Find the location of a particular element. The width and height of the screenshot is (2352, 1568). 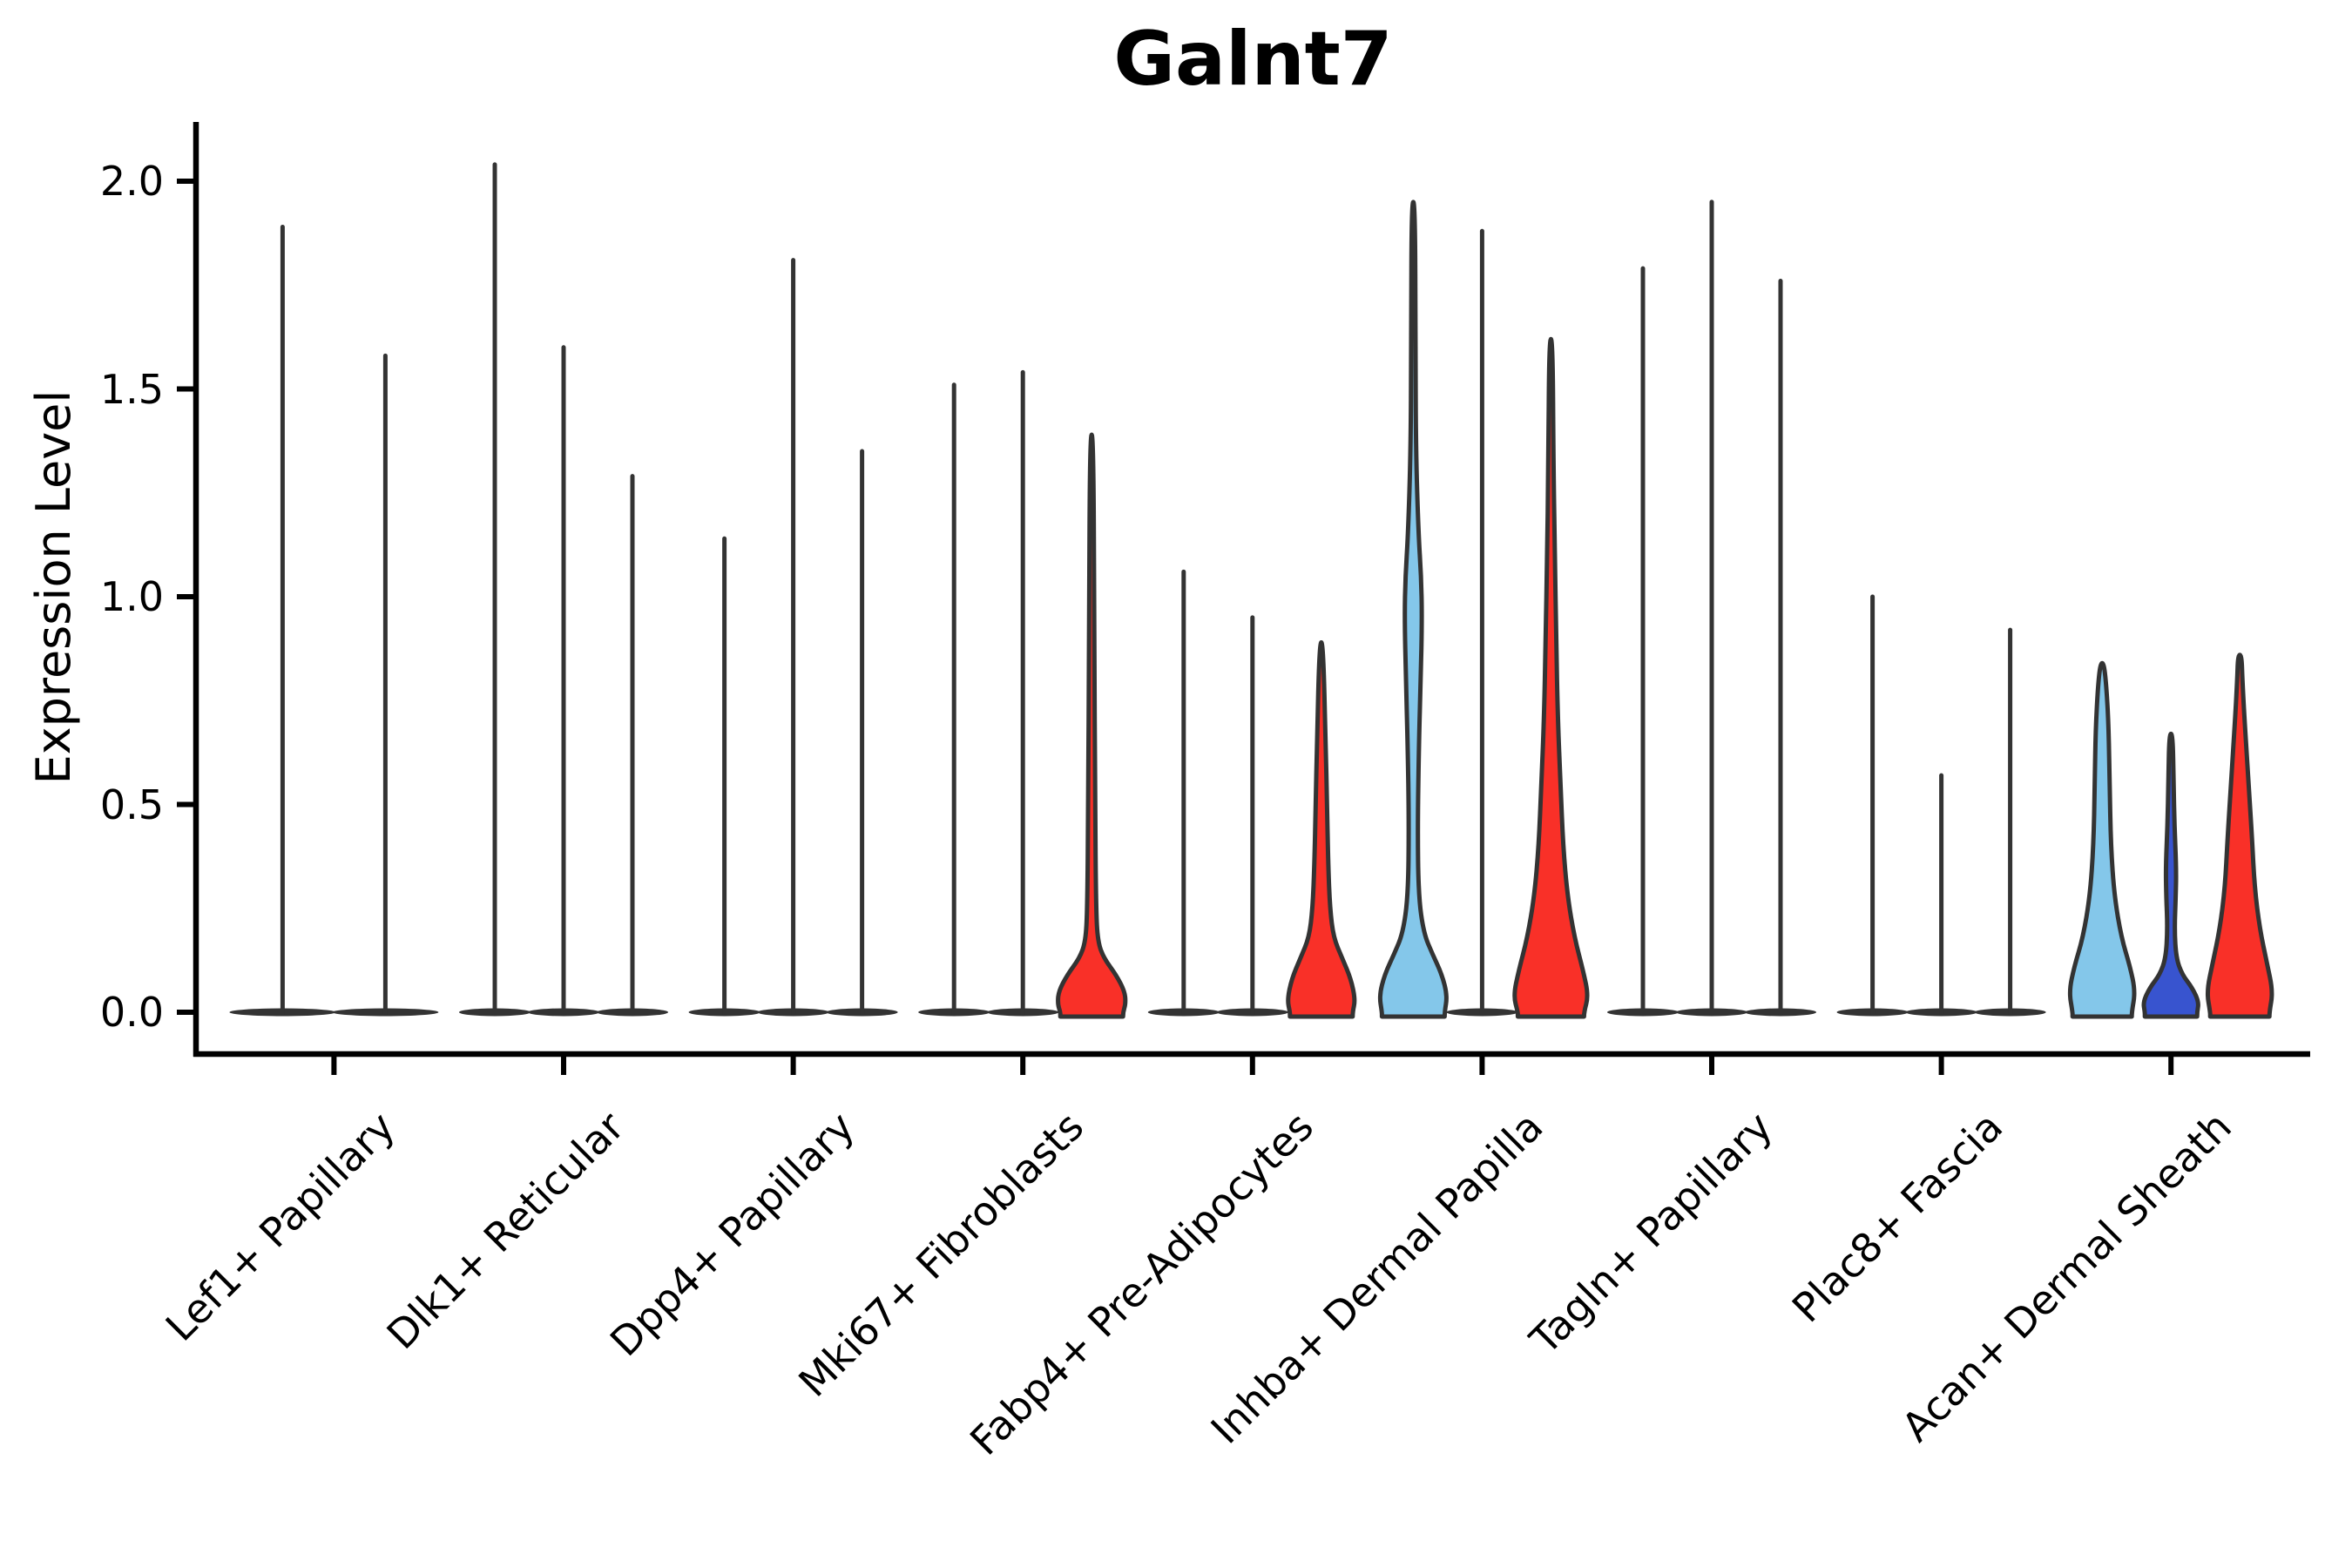

chart-title: Galnt7 is located at coordinates (1253, 59).